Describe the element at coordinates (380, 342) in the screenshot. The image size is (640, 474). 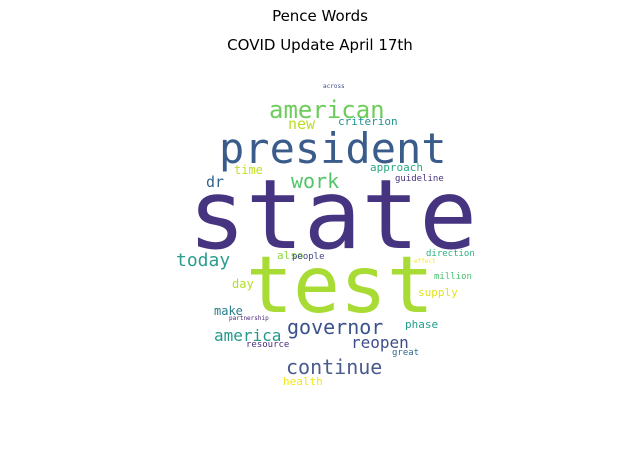
I see `cloud-word-reopen: reopen` at that location.